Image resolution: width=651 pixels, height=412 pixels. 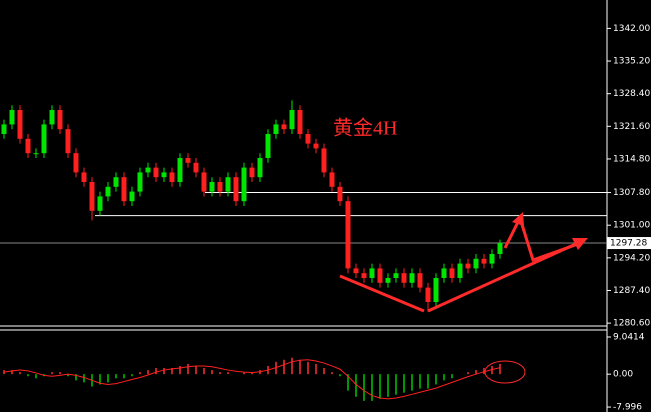 What do you see at coordinates (631, 324) in the screenshot?
I see `y-tick-label: 1280.60` at bounding box center [631, 324].